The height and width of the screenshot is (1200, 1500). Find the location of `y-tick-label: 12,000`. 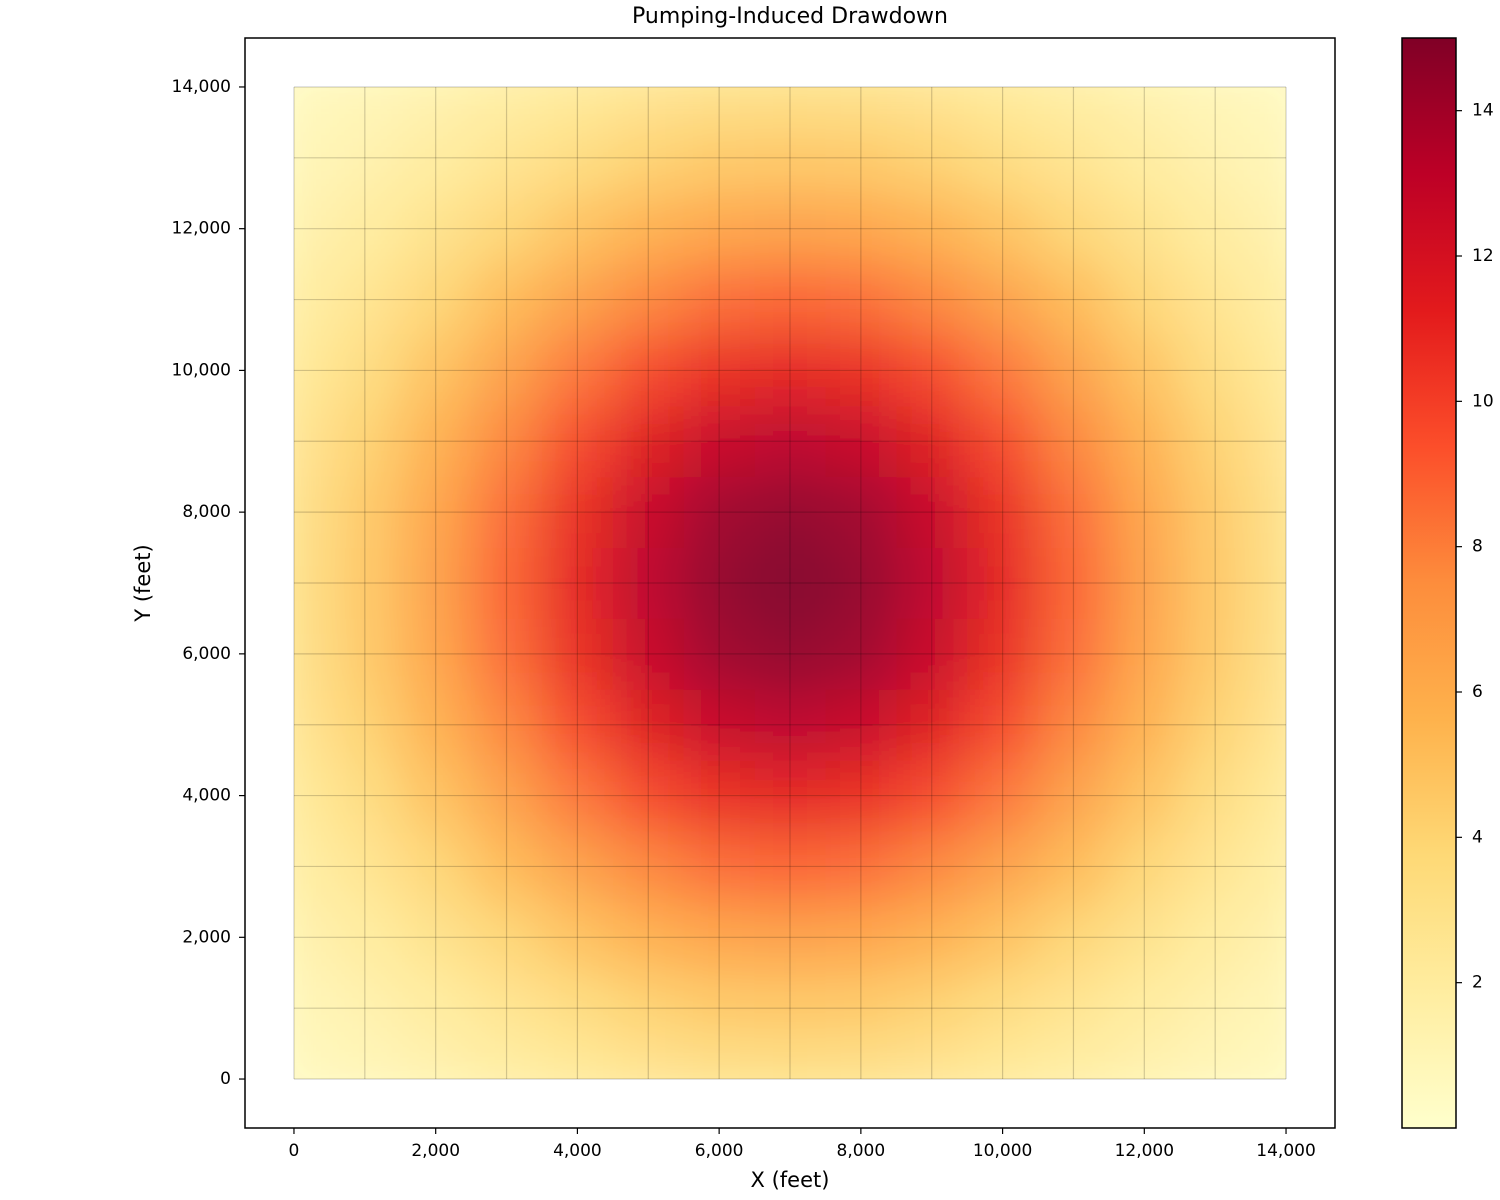

y-tick-label: 12,000 is located at coordinates (201, 229).